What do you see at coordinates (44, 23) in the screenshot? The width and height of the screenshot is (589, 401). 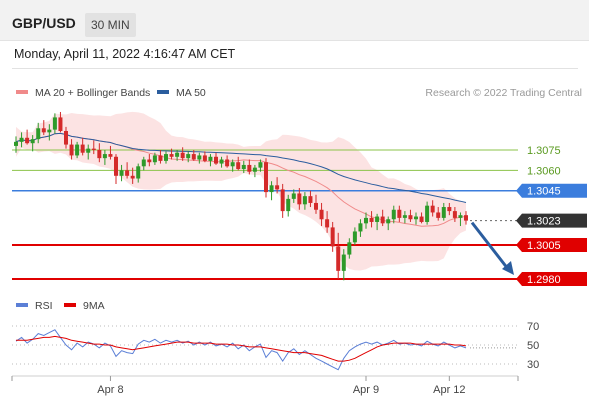 I see `symbol-title: GBP/USD` at bounding box center [44, 23].